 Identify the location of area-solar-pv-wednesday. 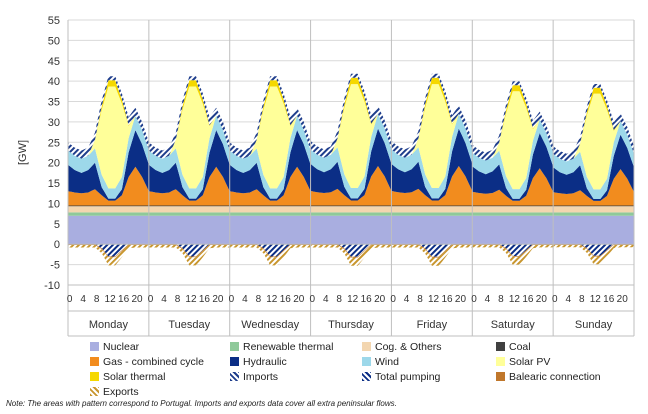
(270, 137).